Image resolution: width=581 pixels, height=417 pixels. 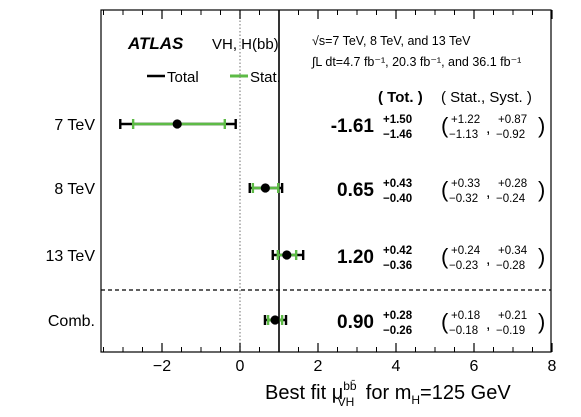 What do you see at coordinates (415, 400) in the screenshot?
I see `x-axis-label-mh-sub: H` at bounding box center [415, 400].